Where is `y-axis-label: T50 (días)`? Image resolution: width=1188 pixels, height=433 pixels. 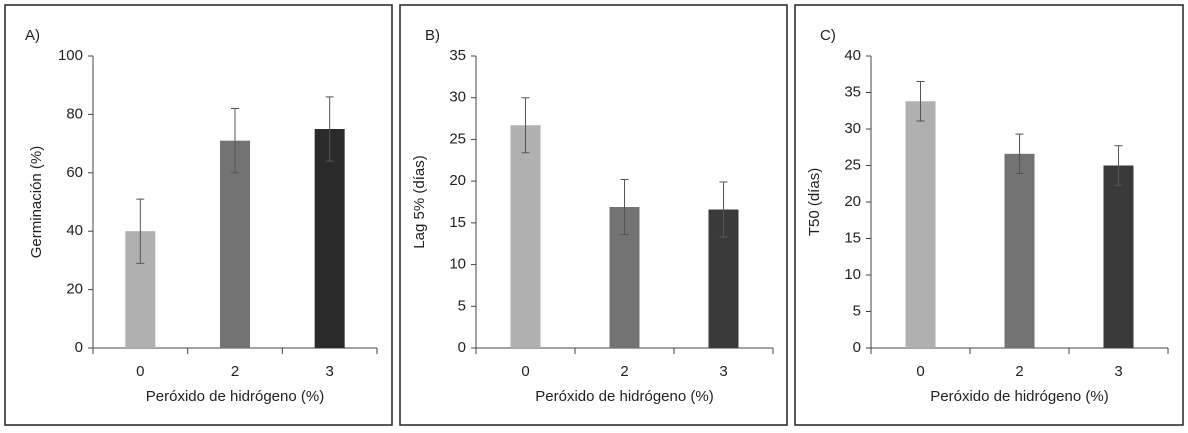 y-axis-label: T50 (días) is located at coordinates (814, 202).